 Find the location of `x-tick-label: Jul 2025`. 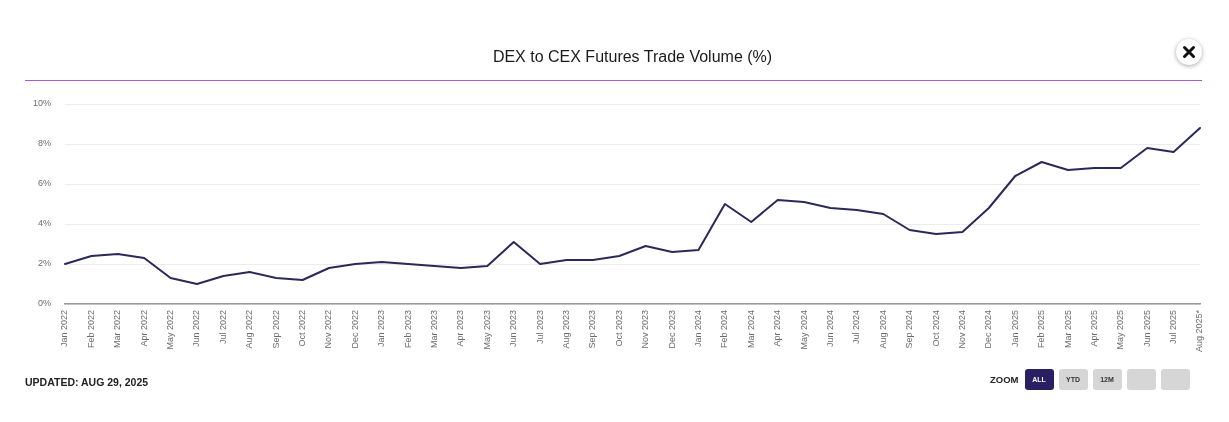

x-tick-label: Jul 2025 is located at coordinates (1173, 327).